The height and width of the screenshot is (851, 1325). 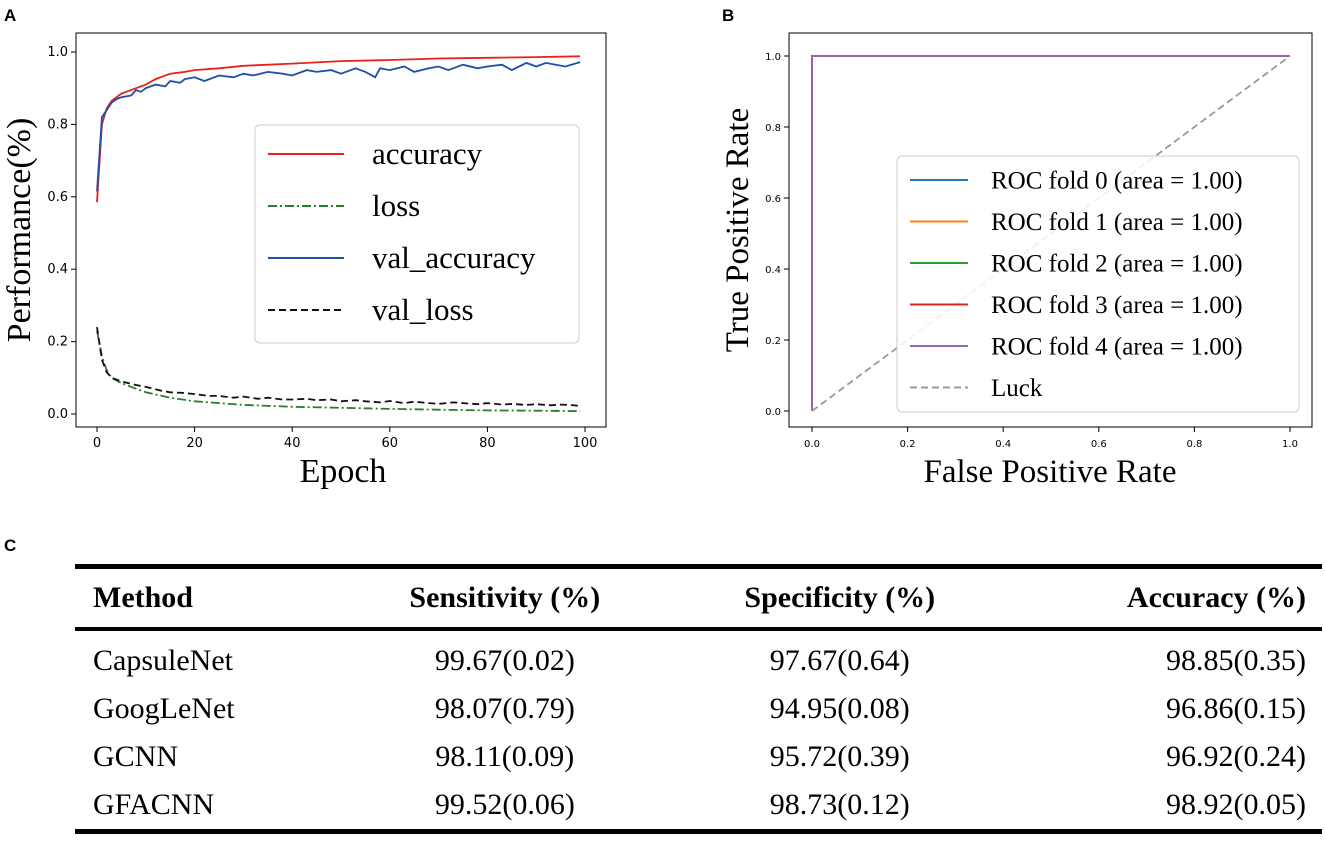 I want to click on legend-label: ROC fold 1 (area = 1.00), so click(x=1117, y=222).